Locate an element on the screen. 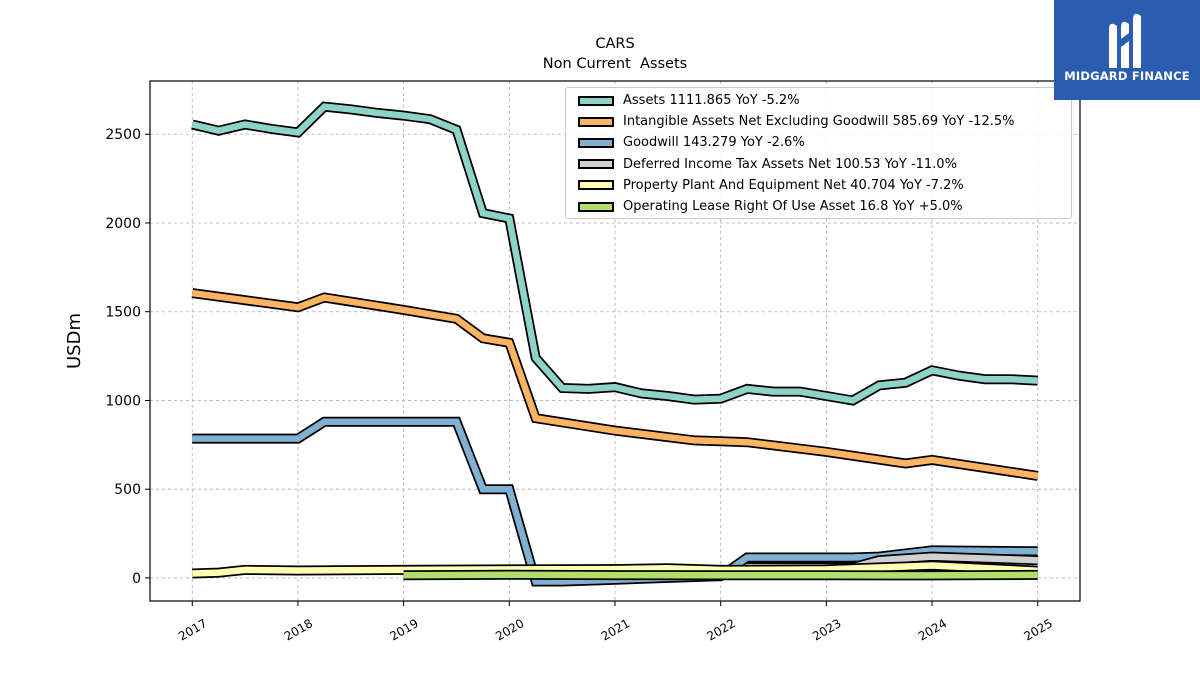 The image size is (1200, 675). legend-label: Assets 1111.865 YoY -5.2% is located at coordinates (711, 101).